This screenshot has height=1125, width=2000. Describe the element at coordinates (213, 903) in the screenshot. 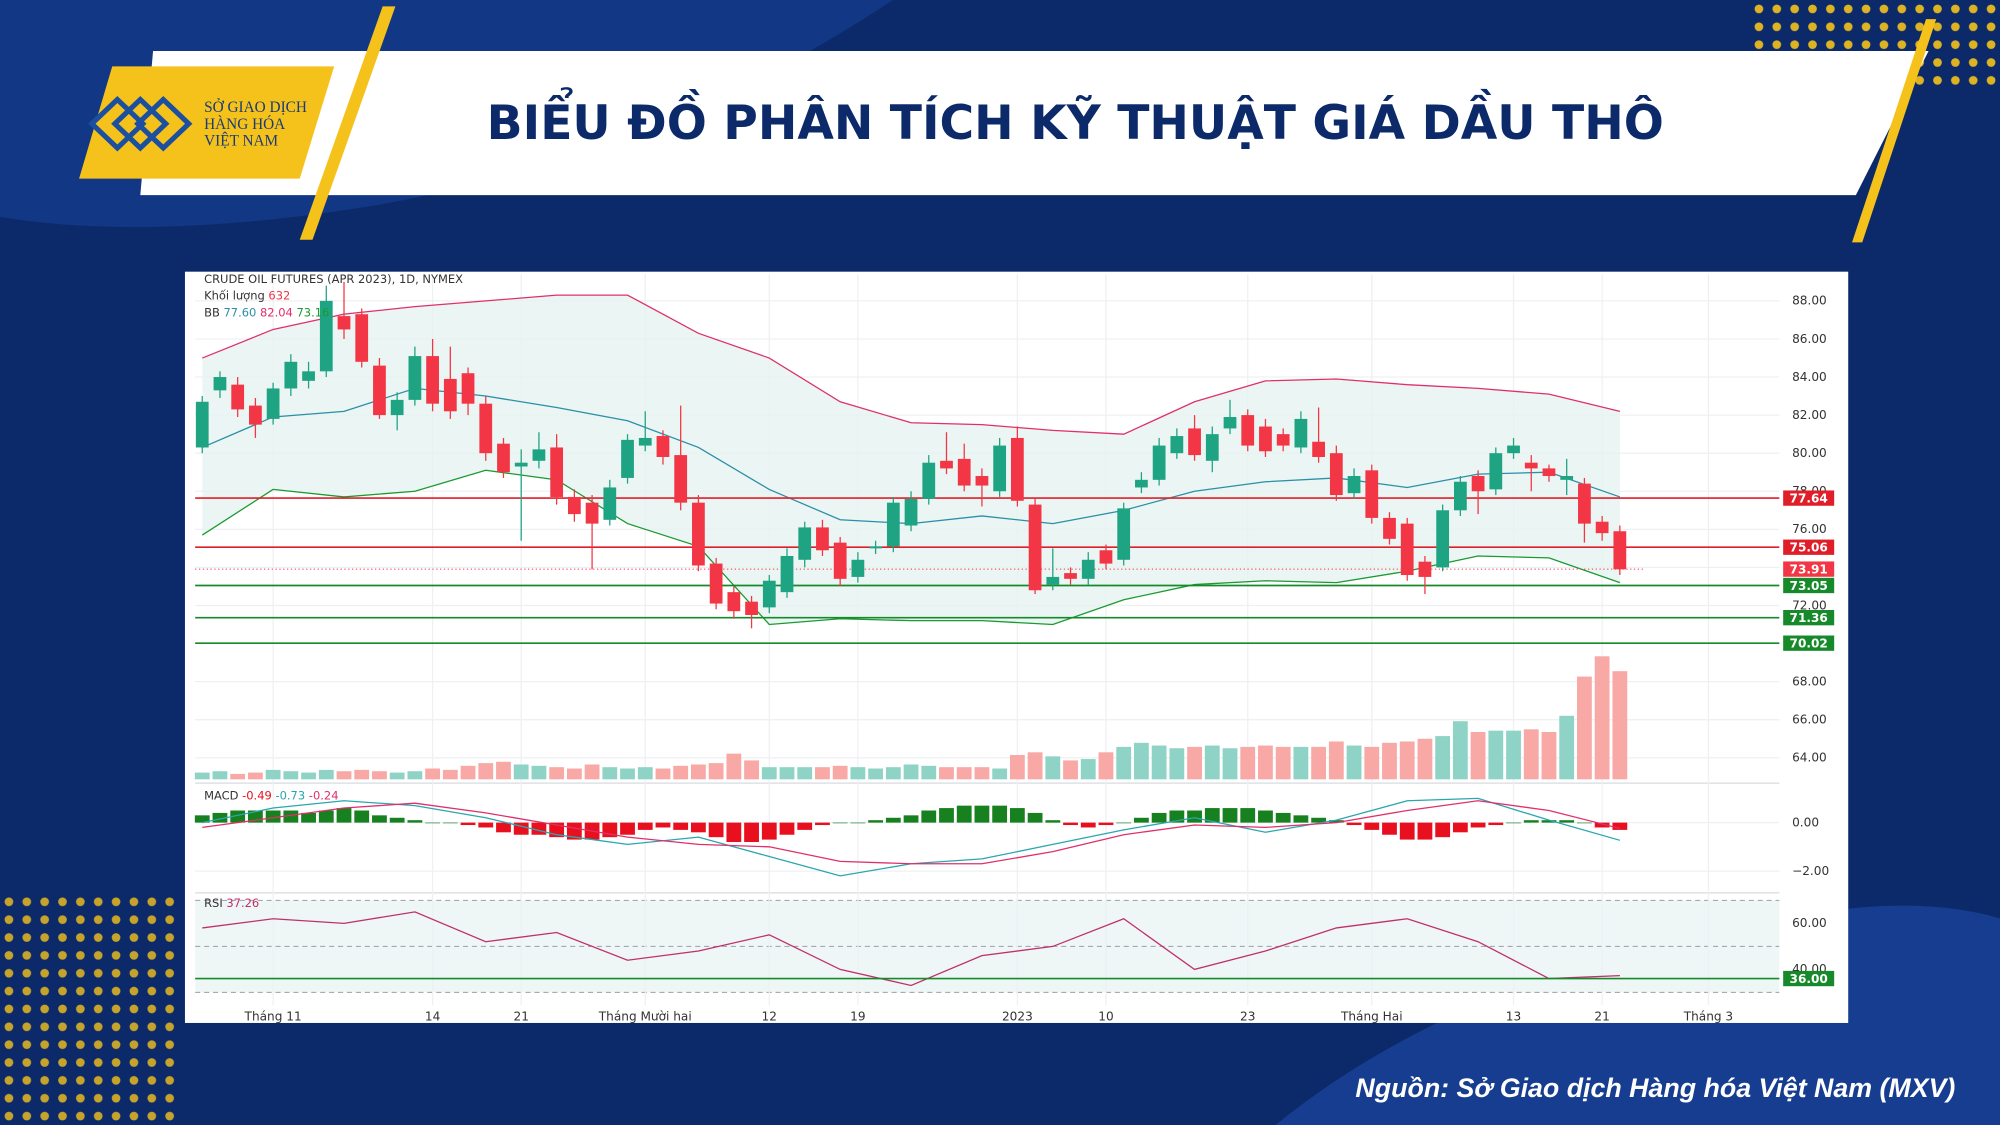

I see `legend-label: RSI` at that location.